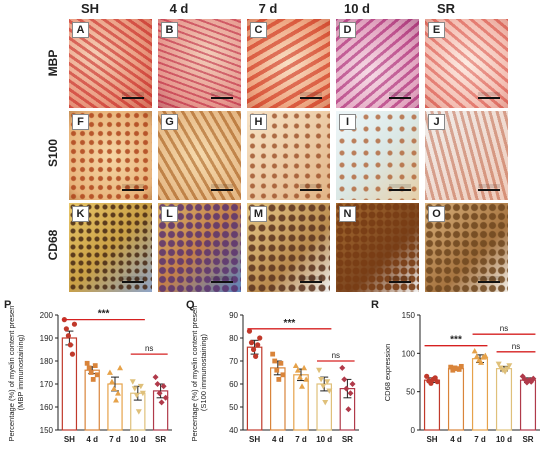 This screenshot has height=461, width=550. I want to click on y-tick-label: 60, so click(233, 384).